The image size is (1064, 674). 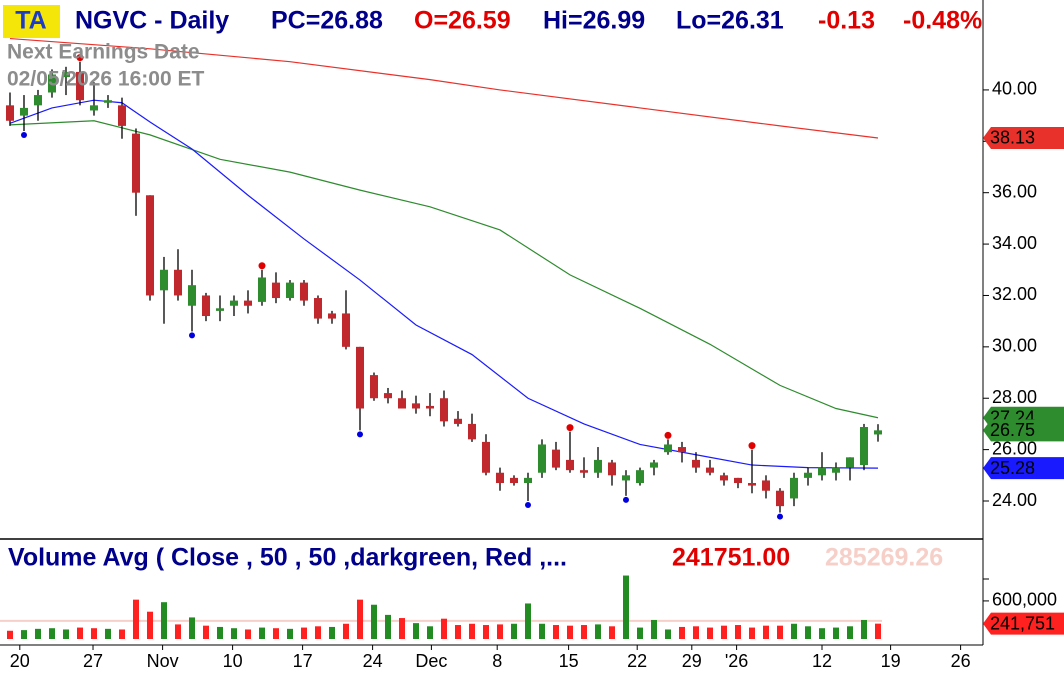 What do you see at coordinates (1014, 243) in the screenshot?
I see `y-tick-label: 34.00` at bounding box center [1014, 243].